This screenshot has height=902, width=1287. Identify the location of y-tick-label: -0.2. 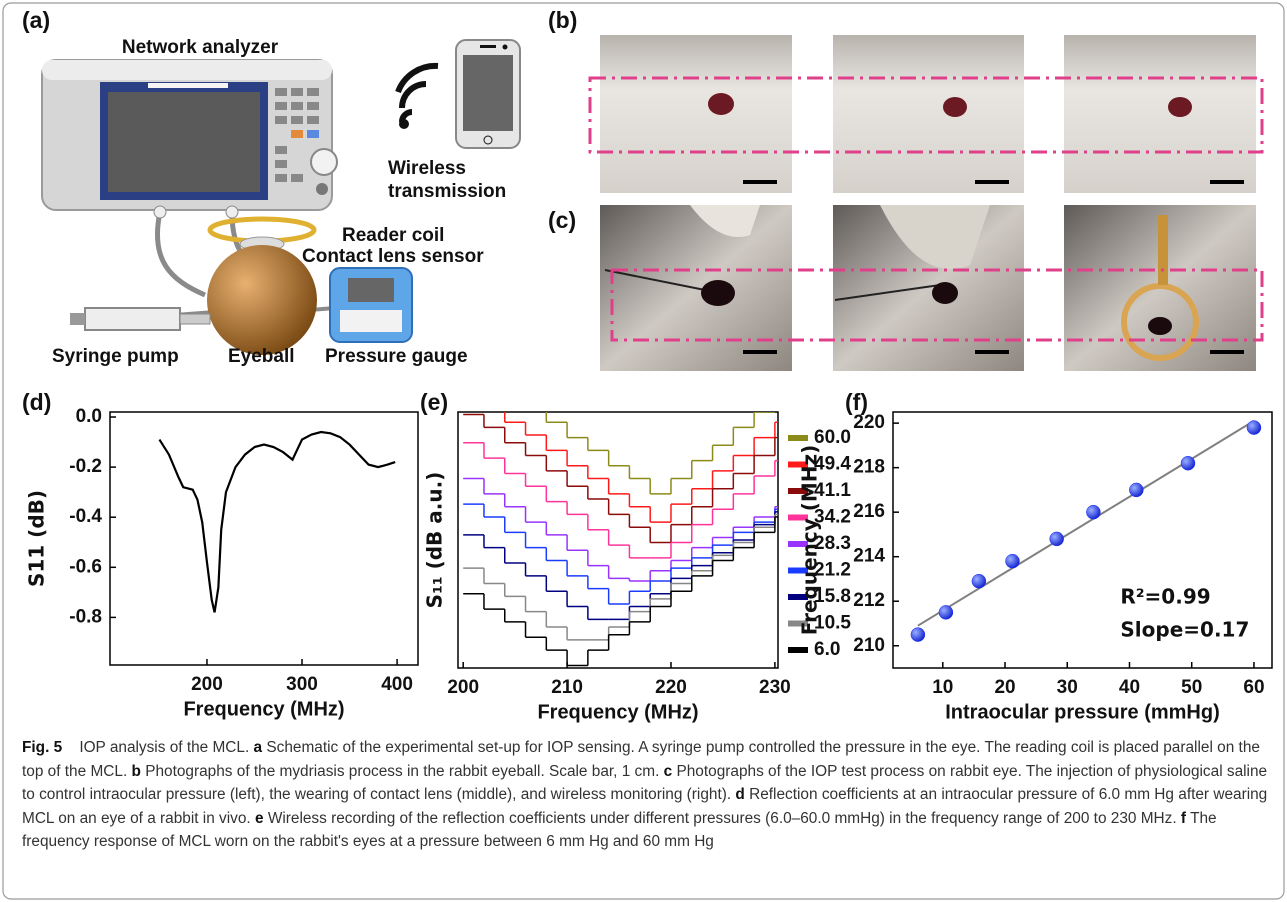
(85, 466).